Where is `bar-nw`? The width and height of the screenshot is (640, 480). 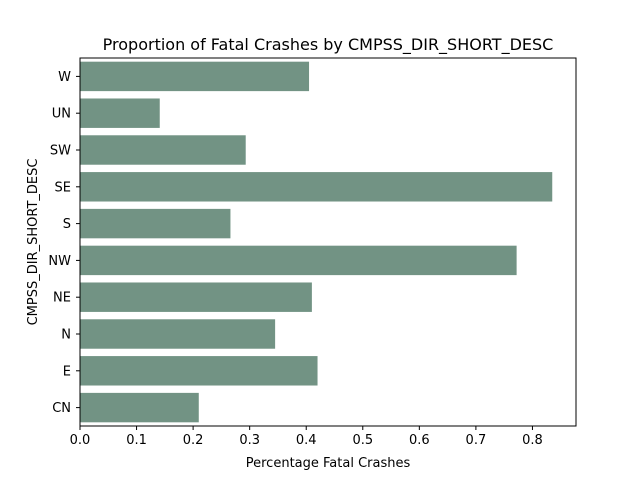
bar-nw is located at coordinates (298, 260).